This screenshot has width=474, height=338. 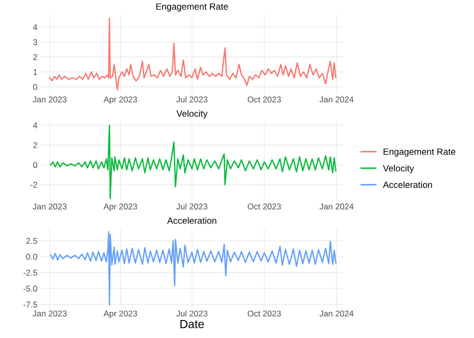 What do you see at coordinates (31, 305) in the screenshot?
I see `y-tick-label: -7.5` at bounding box center [31, 305].